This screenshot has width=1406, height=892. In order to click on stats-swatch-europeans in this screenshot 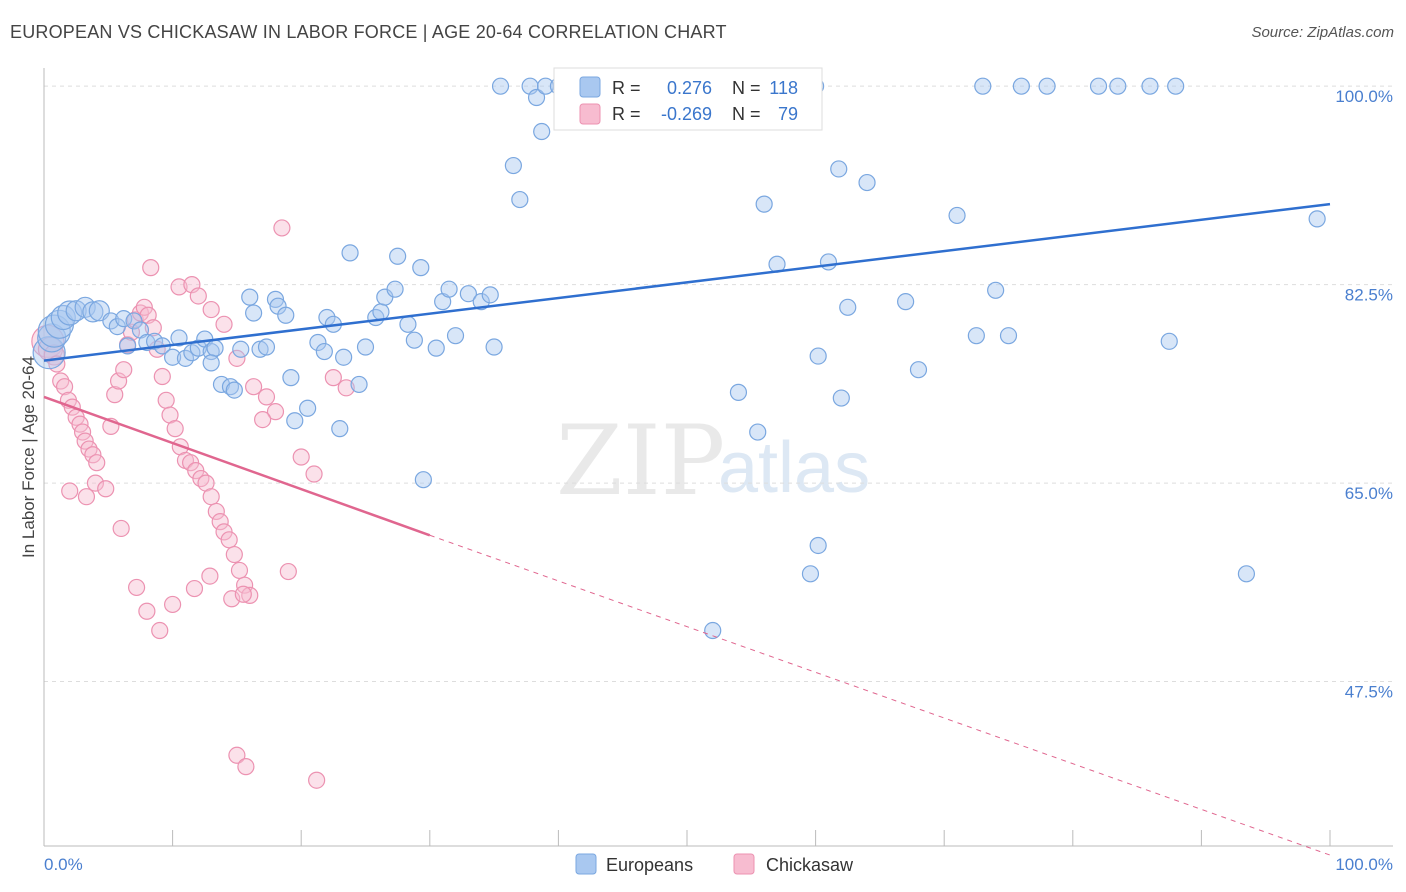, I will do `click(590, 87)`.